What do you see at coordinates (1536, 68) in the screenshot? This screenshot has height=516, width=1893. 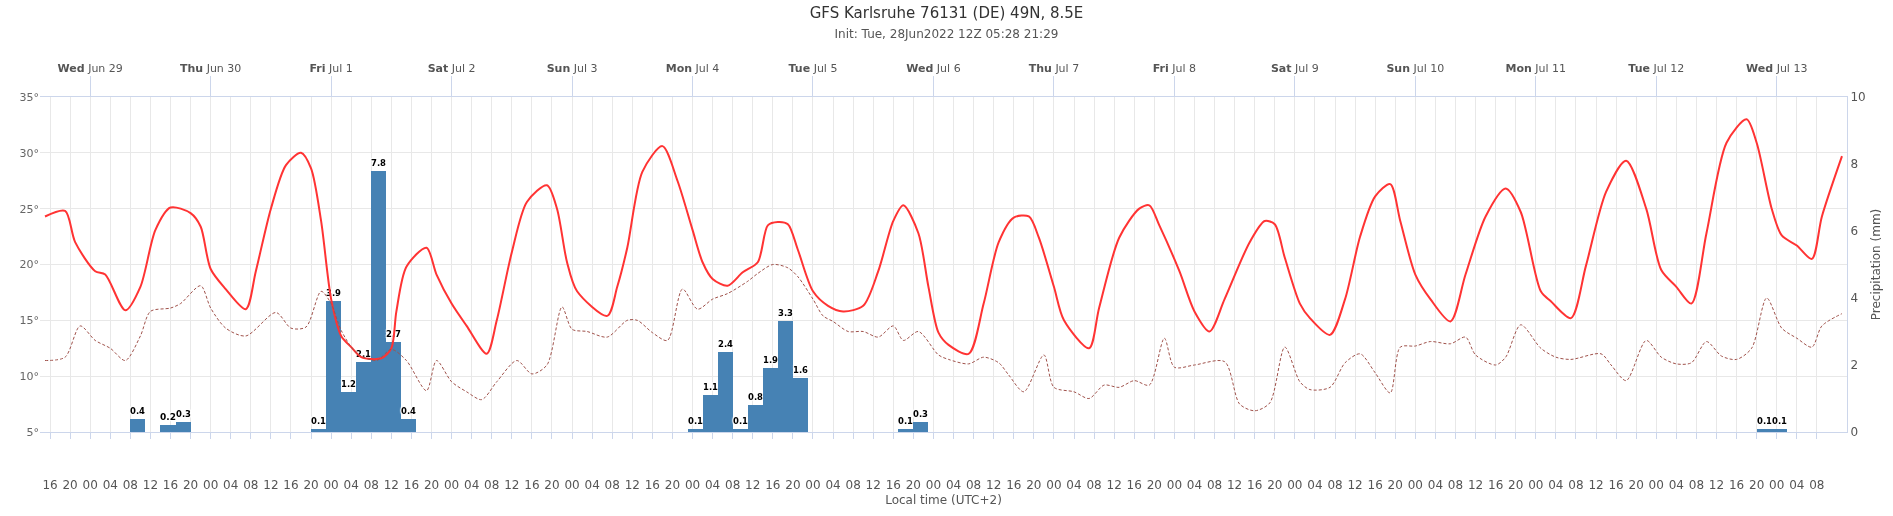 I see `x2-tick-label: Mon Jul 11` at bounding box center [1536, 68].